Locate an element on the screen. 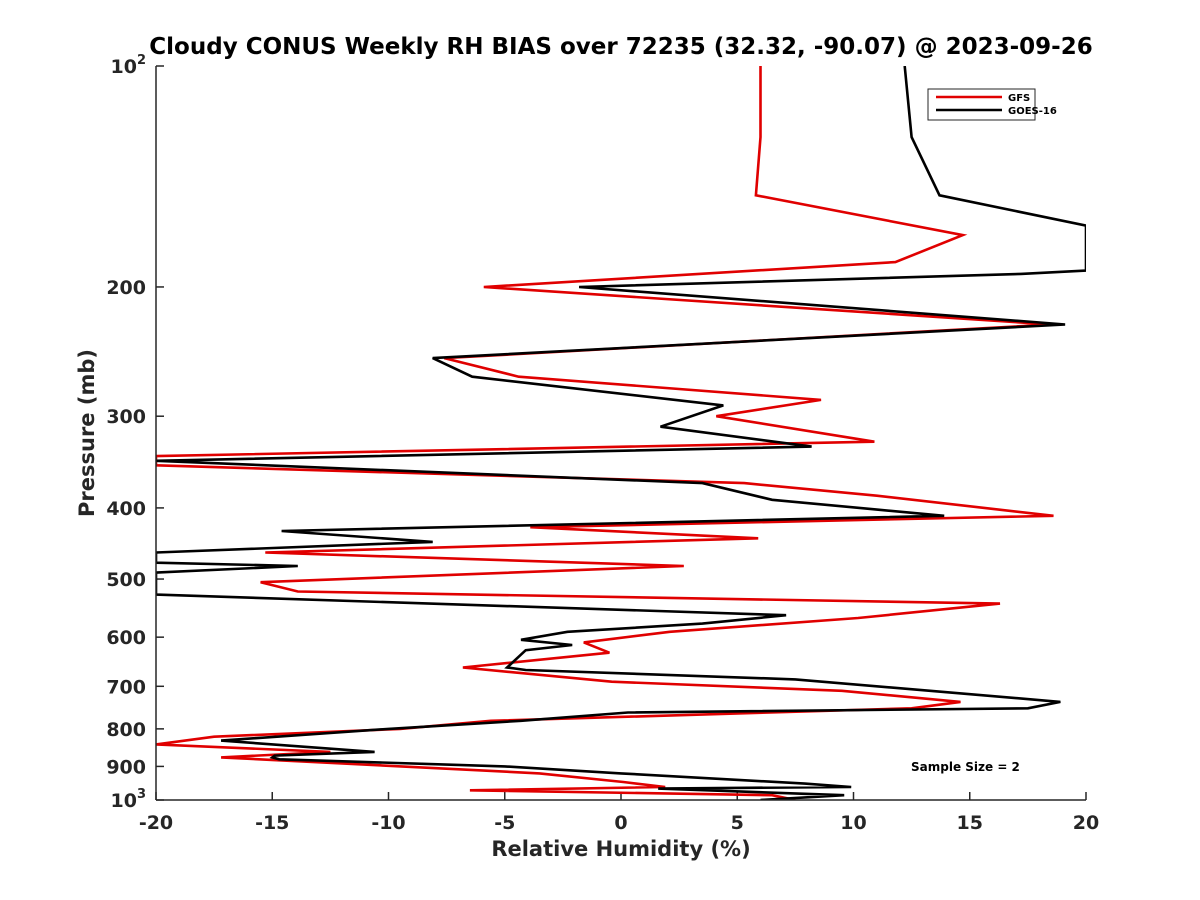 This screenshot has width=1200, height=900. y-tick-label-base: 400 is located at coordinates (126, 509).